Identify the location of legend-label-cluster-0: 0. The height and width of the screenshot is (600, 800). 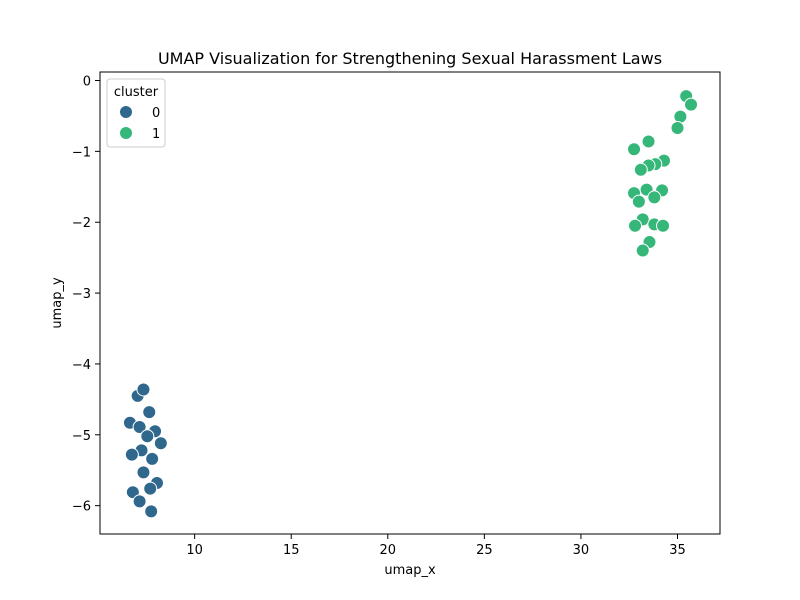
(156, 113).